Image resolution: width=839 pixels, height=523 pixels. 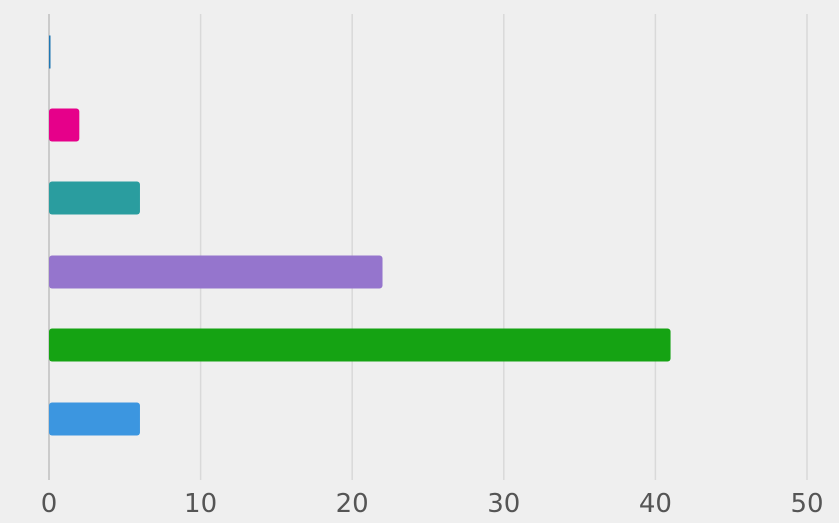 What do you see at coordinates (352, 504) in the screenshot?
I see `x-tick-label: 20` at bounding box center [352, 504].